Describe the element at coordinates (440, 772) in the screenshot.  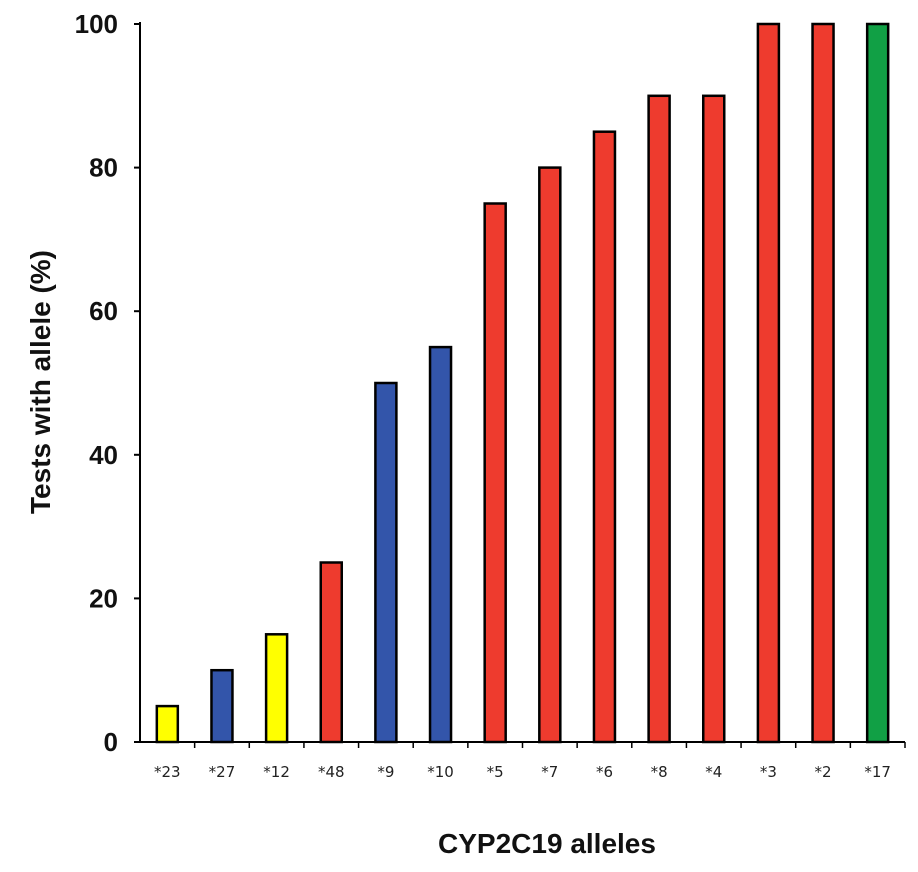
I see `x-tick-label: *10` at that location.